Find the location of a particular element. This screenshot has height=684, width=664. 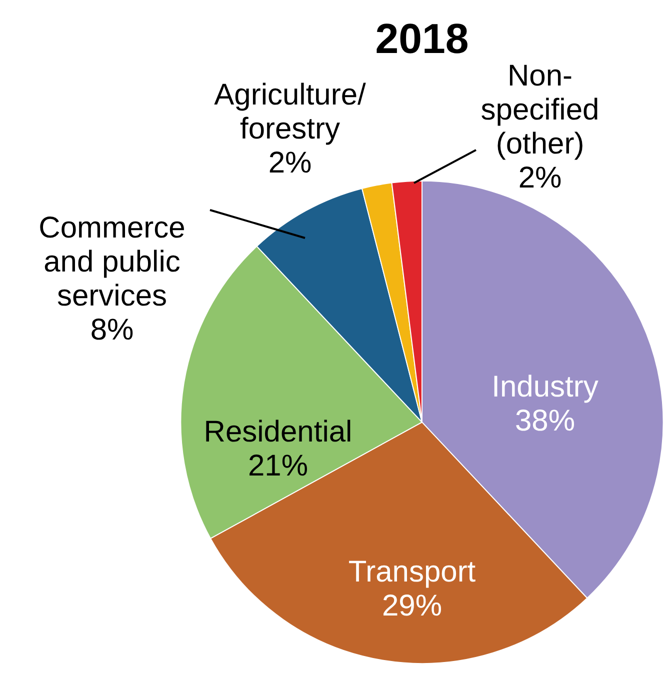

slice-label: Commerce and public services is located at coordinates (112, 261).